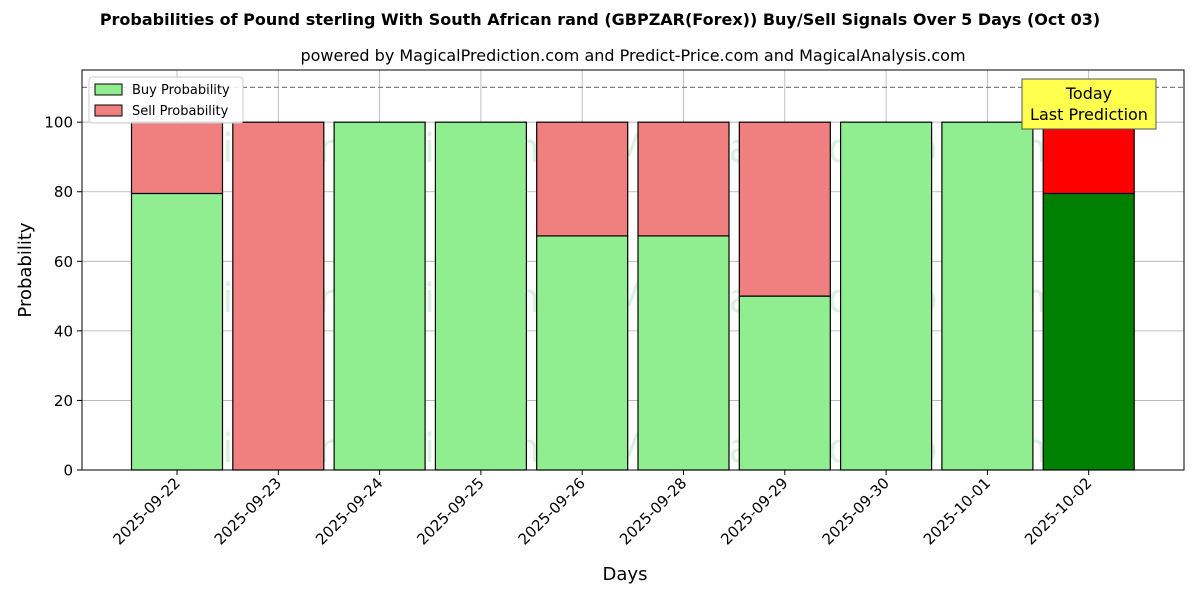 The image size is (1200, 600). Describe the element at coordinates (349, 511) in the screenshot. I see `x-tick-label: 2025-09-24` at that location.